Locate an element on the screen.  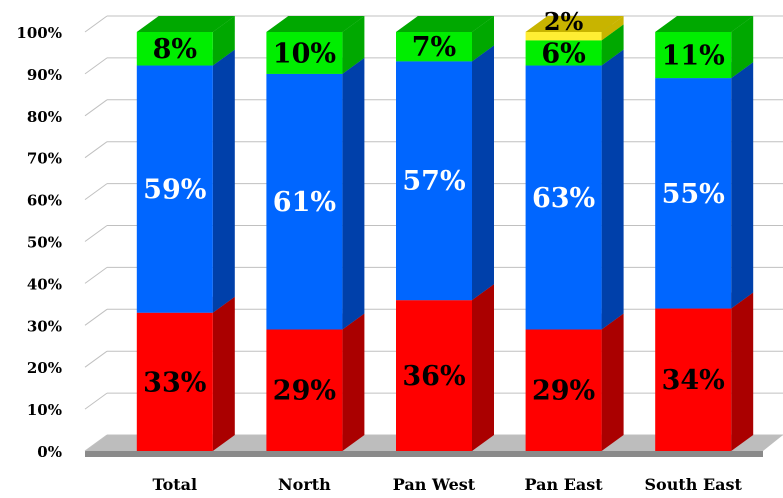
data-label: 61% is located at coordinates (304, 202).